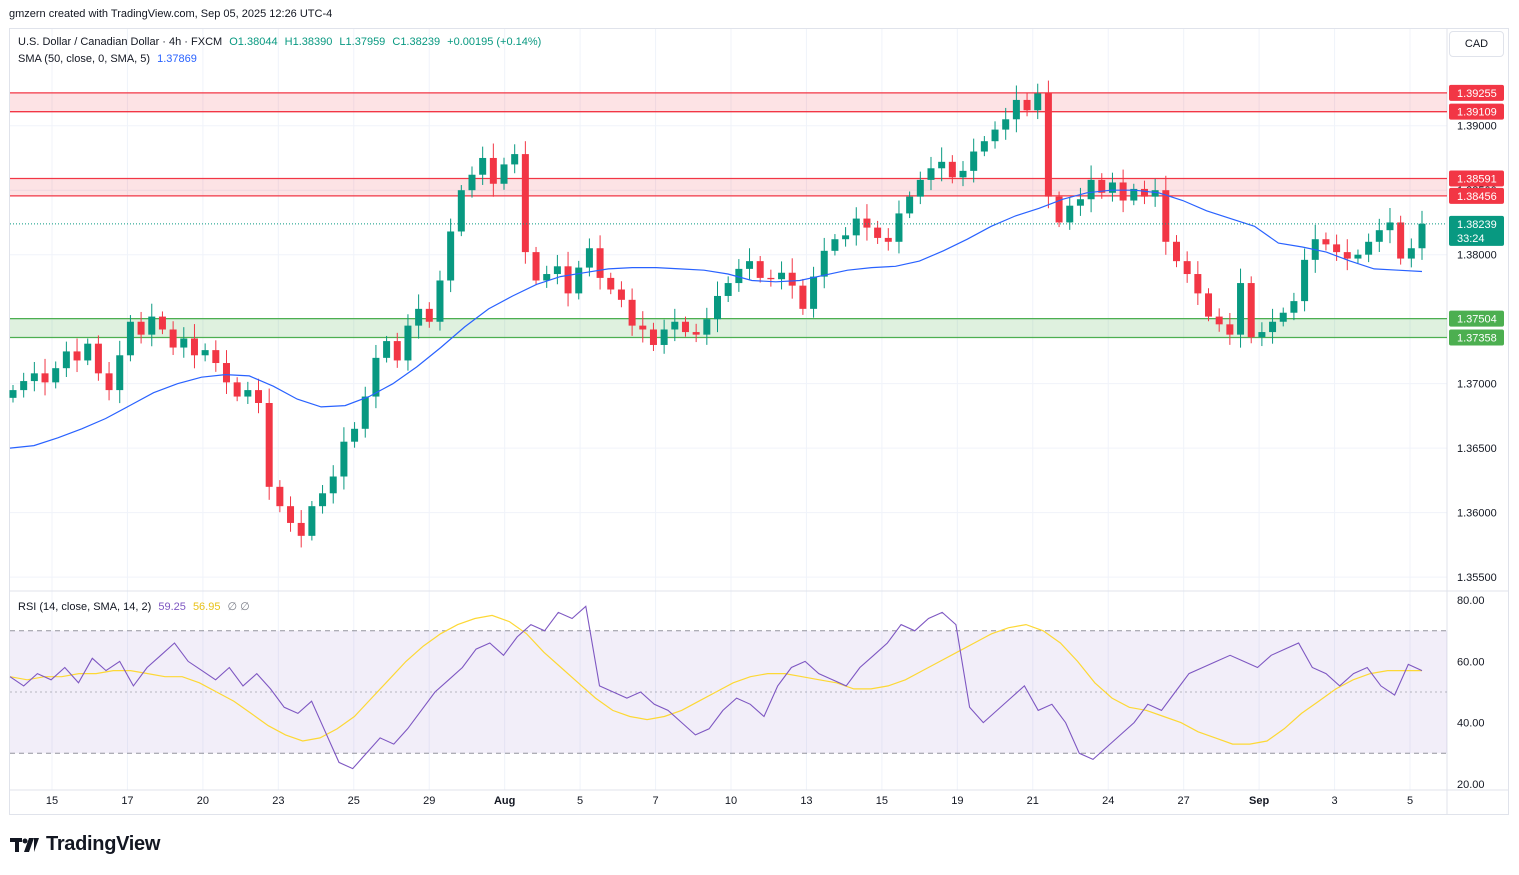 This screenshot has height=875, width=1519. I want to click on resistance-bottom-tag-label: 1.38456, so click(1477, 197).